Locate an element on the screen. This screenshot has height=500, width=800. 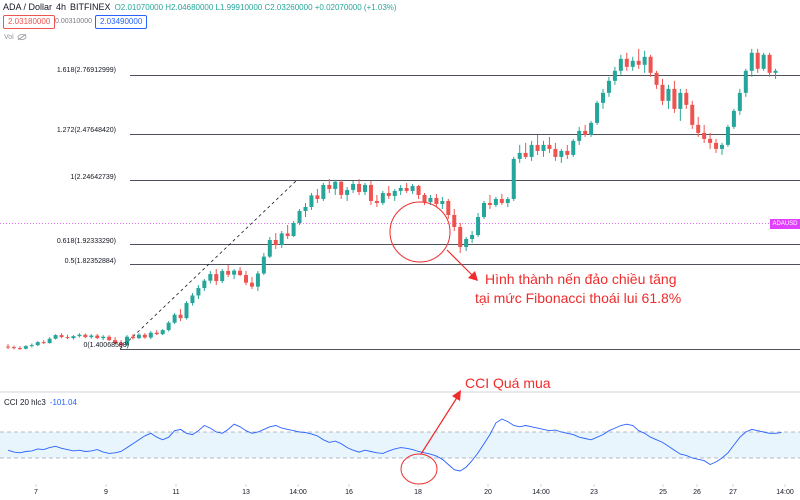
fib-label-0618: 0.618(1.92333290) is located at coordinates (86, 241).